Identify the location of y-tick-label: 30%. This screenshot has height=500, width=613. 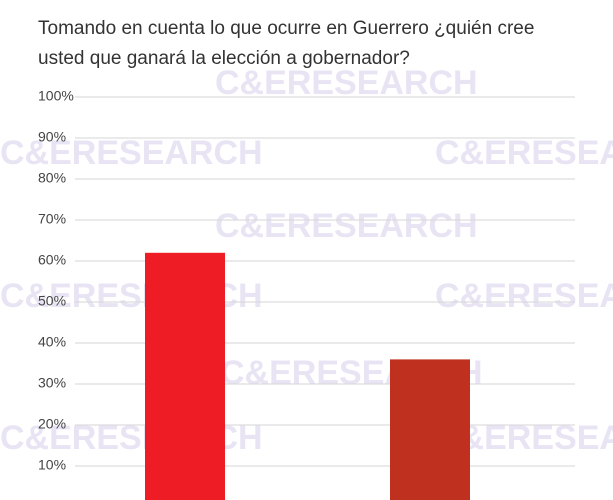
(52, 383).